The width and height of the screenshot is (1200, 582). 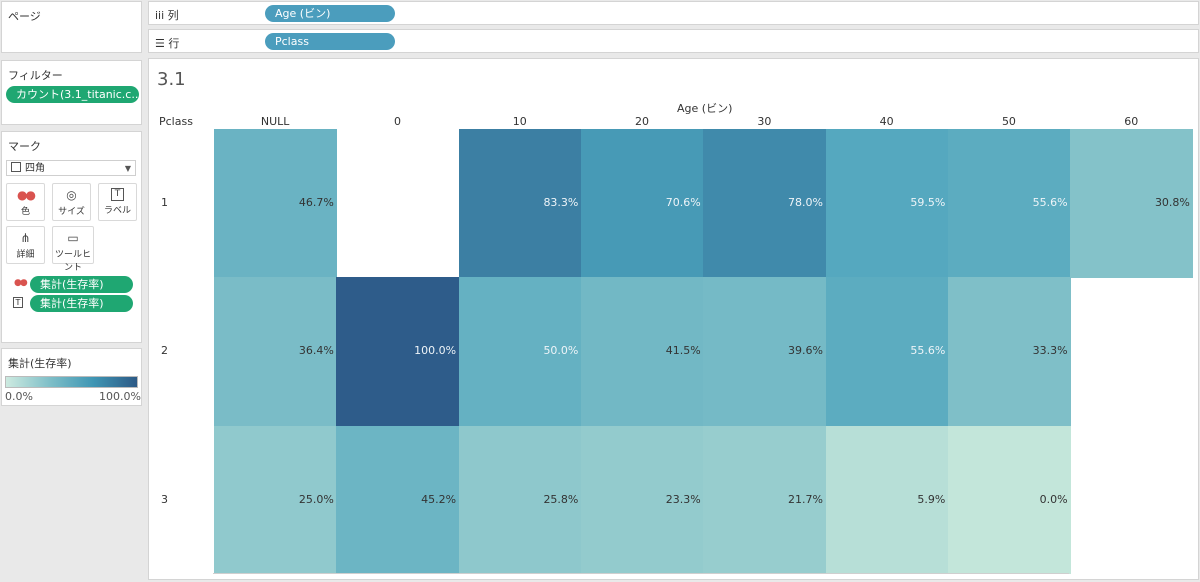 I want to click on column-header: 10, so click(x=519, y=121).